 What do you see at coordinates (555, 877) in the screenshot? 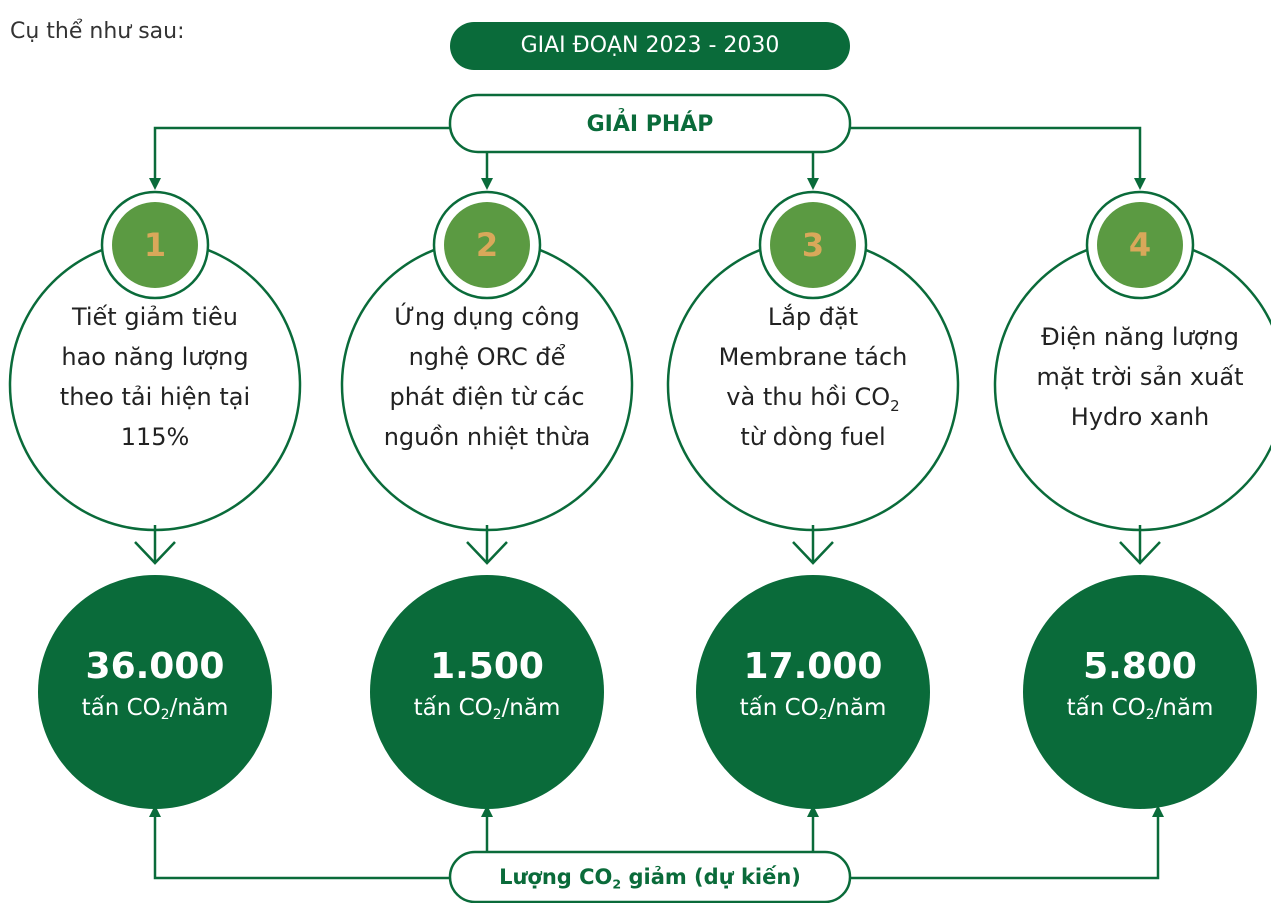
I see `text-part: Lượng CO` at bounding box center [555, 877].